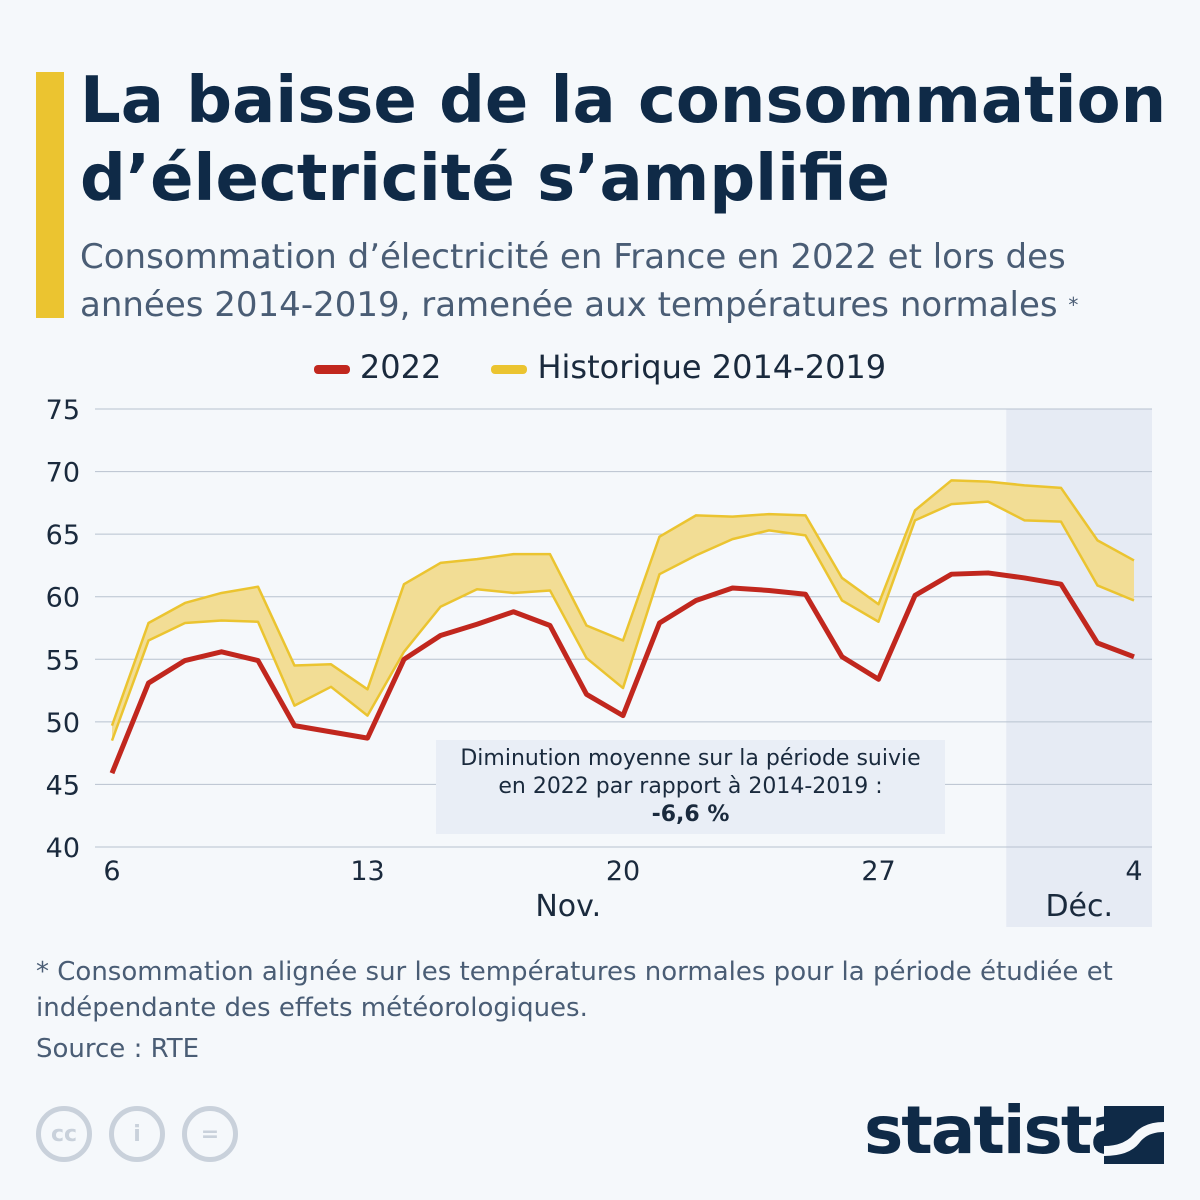 This screenshot has width=1200, height=1200. Describe the element at coordinates (63, 410) in the screenshot. I see `y-tick-label: 75` at that location.